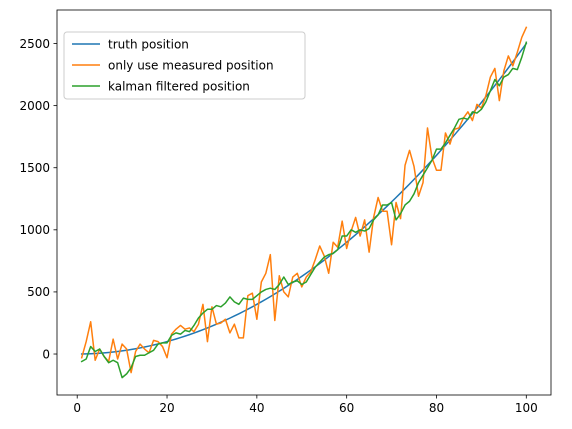 The height and width of the screenshot is (429, 572). I want to click on legend-box, so click(184, 65).